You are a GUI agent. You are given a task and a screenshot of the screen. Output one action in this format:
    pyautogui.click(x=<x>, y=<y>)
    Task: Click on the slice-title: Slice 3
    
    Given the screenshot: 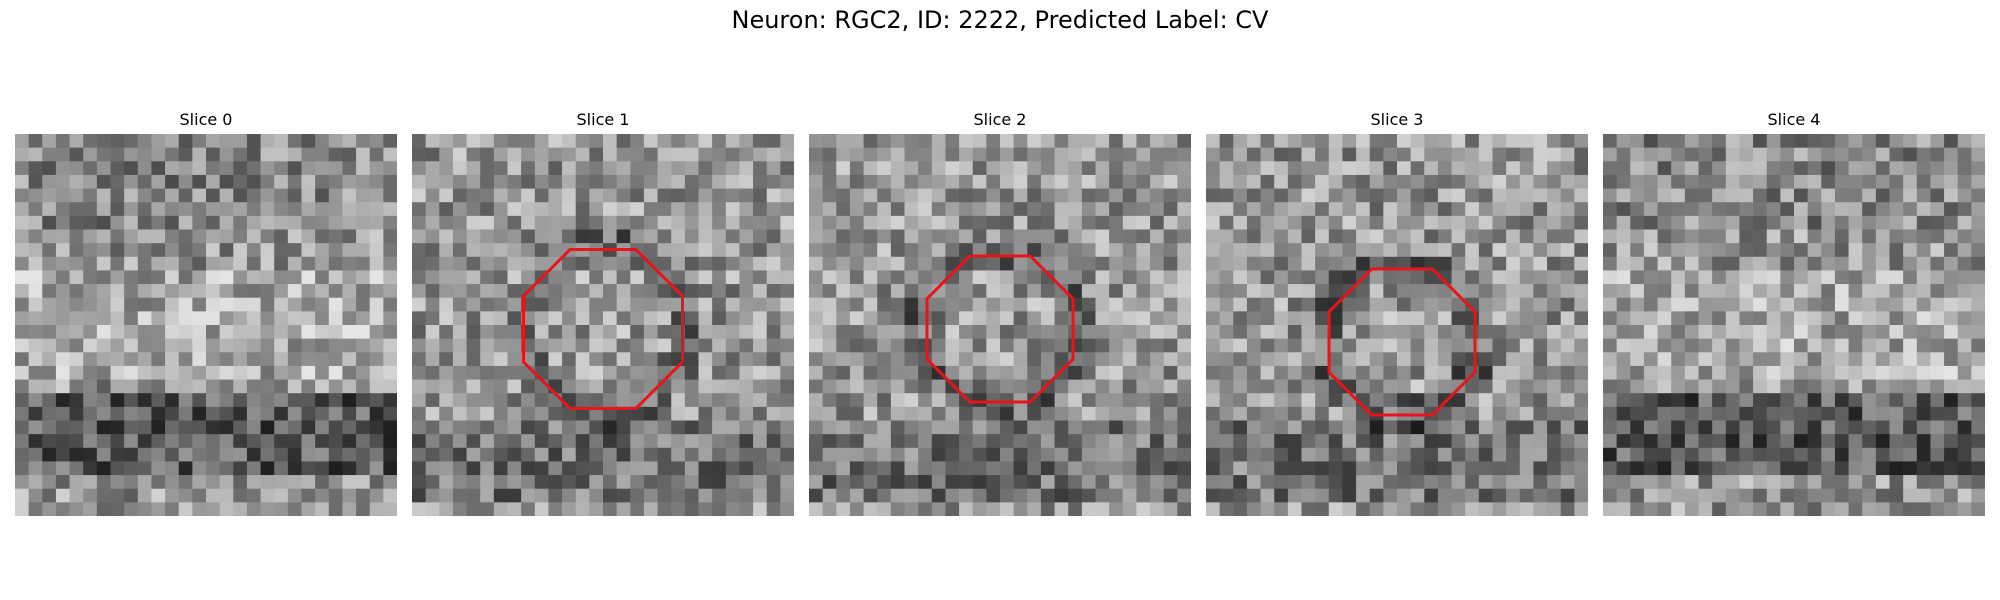 What is the action you would take?
    pyautogui.click(x=1397, y=119)
    